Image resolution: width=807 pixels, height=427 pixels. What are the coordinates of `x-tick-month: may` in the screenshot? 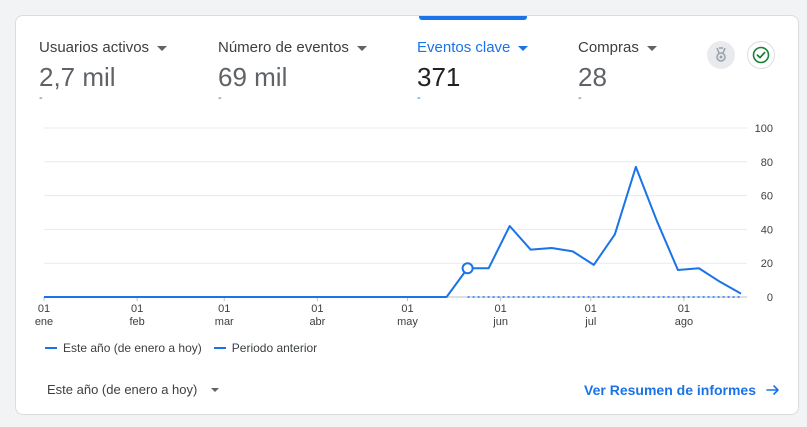 It's located at (407, 322).